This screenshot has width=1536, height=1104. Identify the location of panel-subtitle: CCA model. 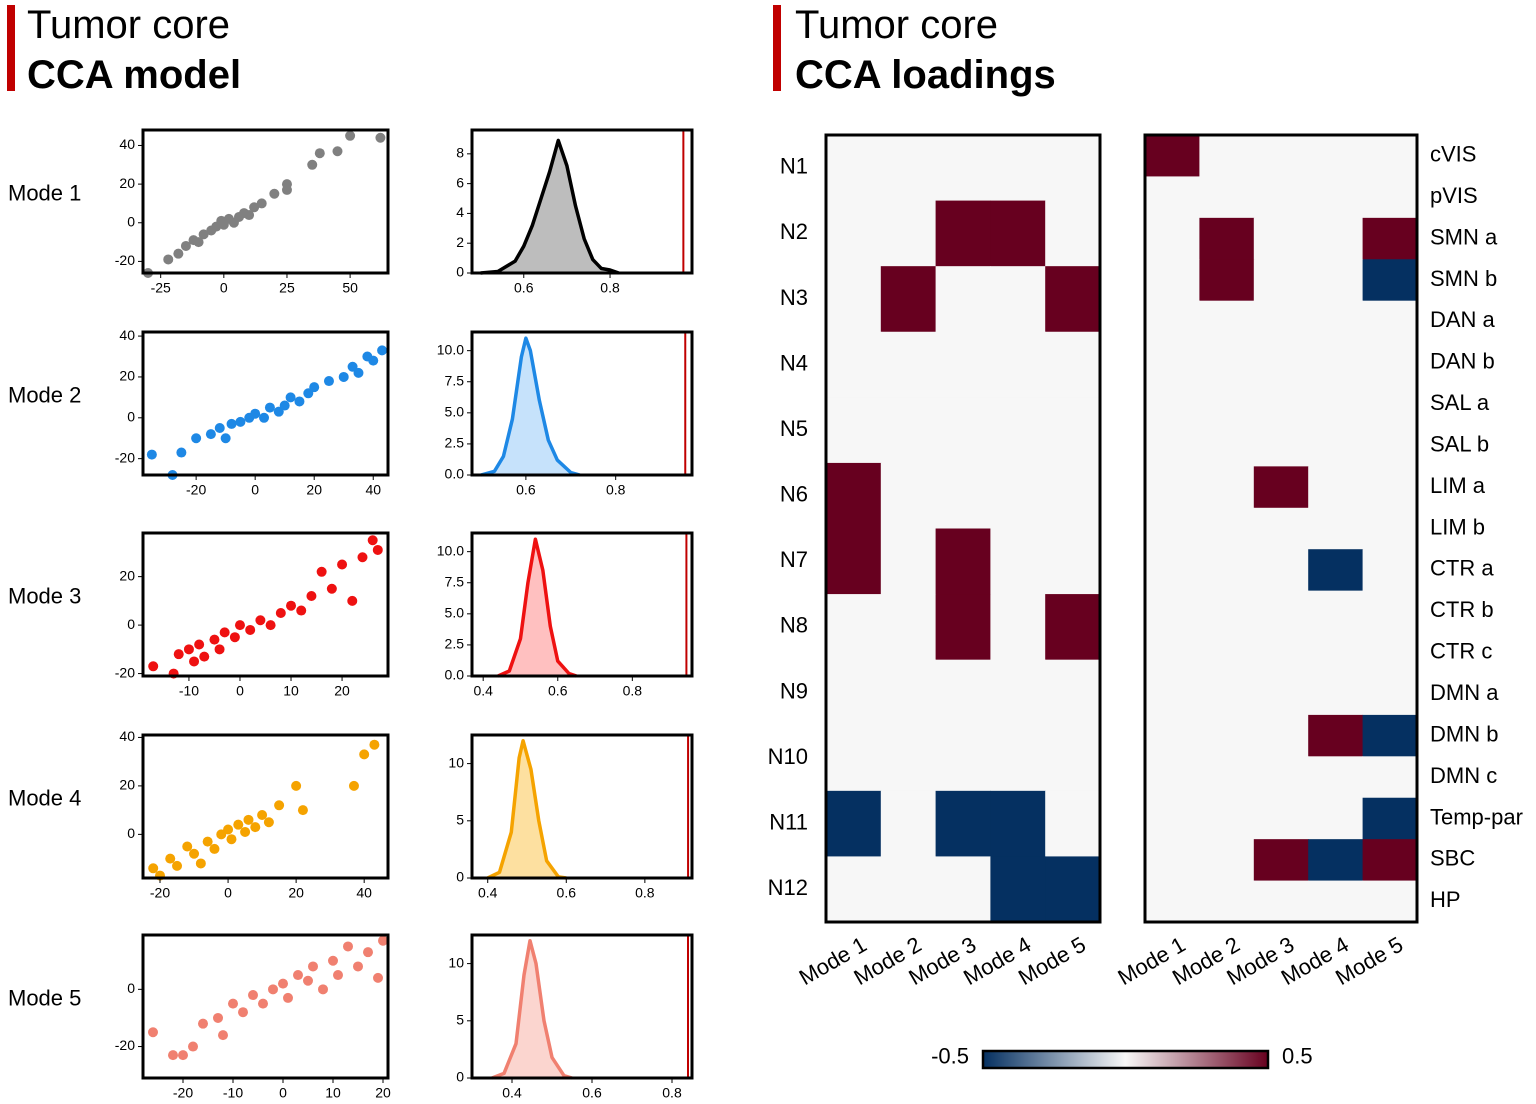
(134, 75).